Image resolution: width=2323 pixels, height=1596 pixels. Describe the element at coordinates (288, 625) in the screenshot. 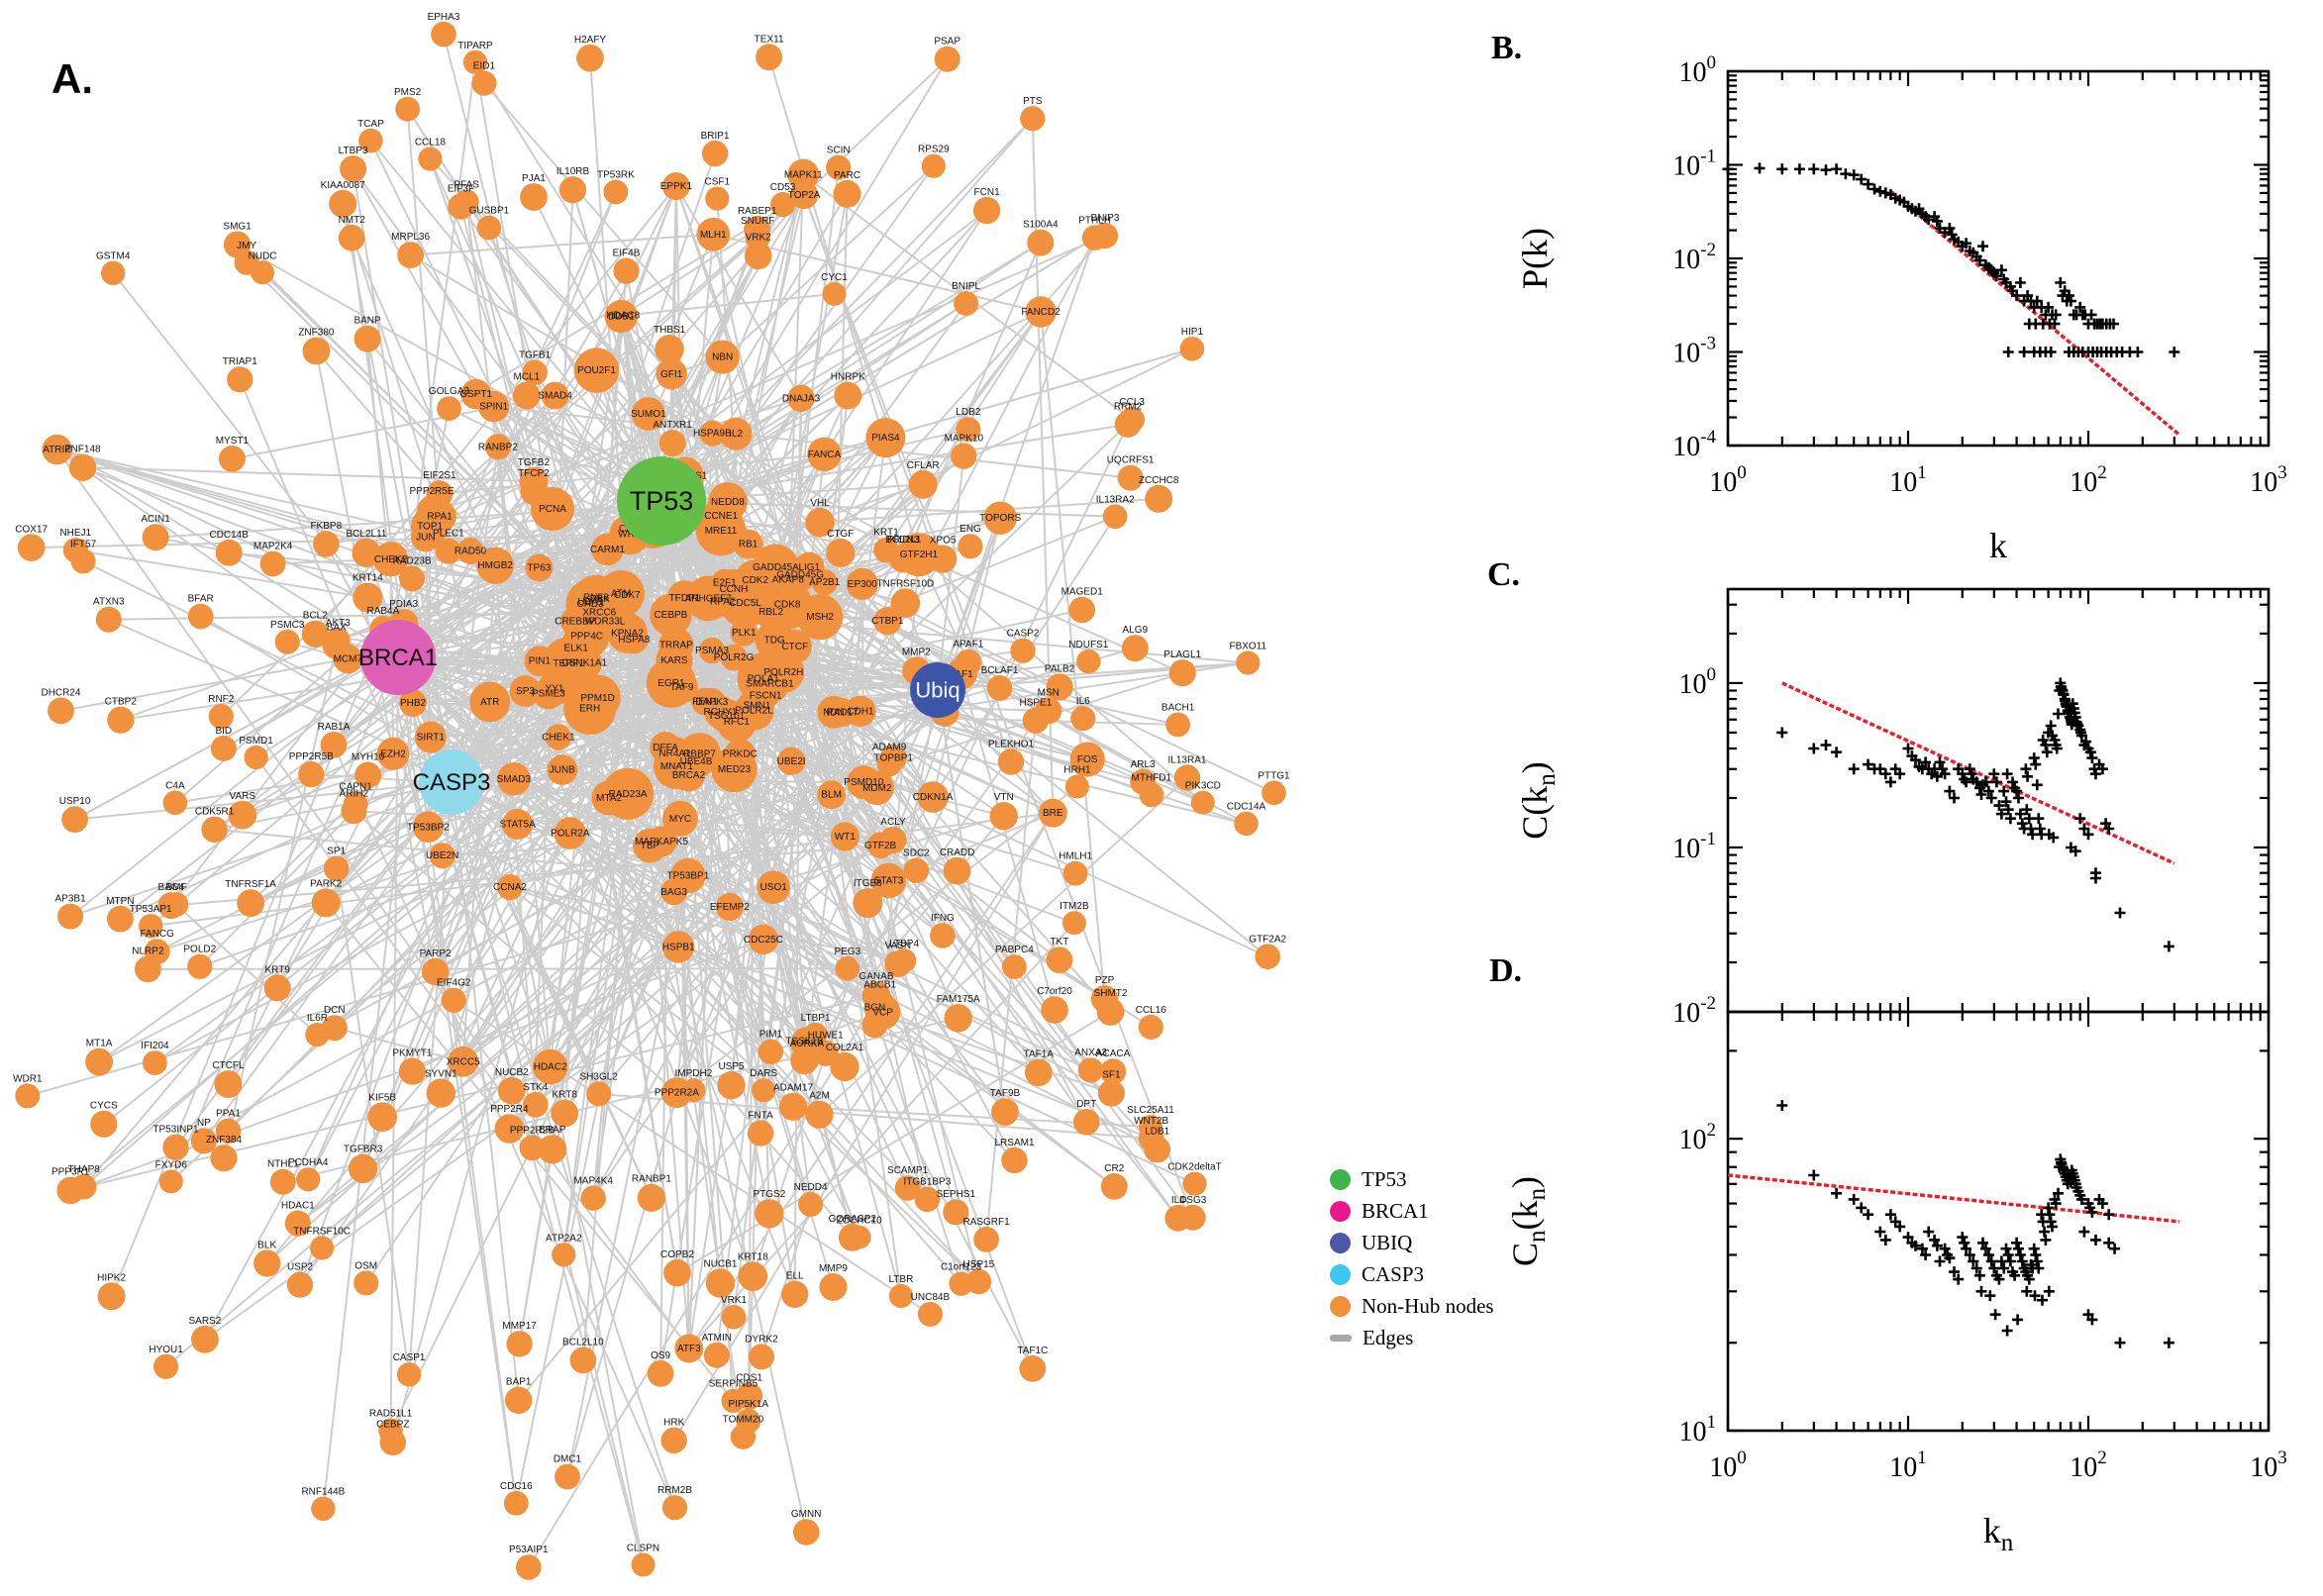

I see `network-node-label: PSMC3` at that location.